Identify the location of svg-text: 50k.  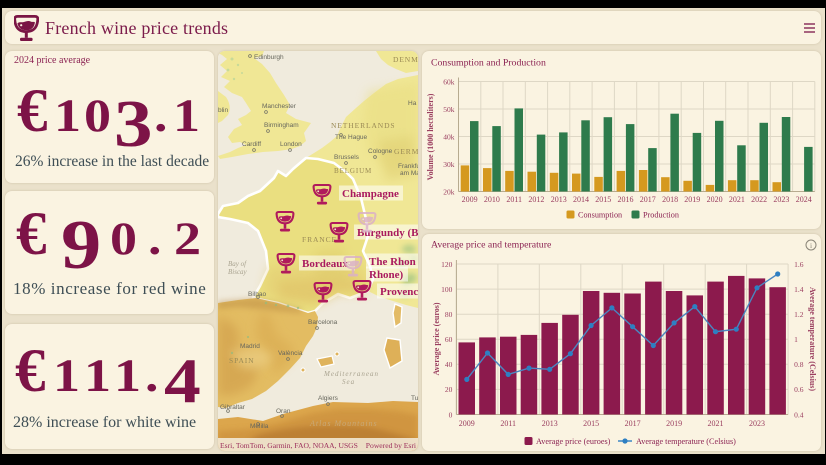
(449, 108).